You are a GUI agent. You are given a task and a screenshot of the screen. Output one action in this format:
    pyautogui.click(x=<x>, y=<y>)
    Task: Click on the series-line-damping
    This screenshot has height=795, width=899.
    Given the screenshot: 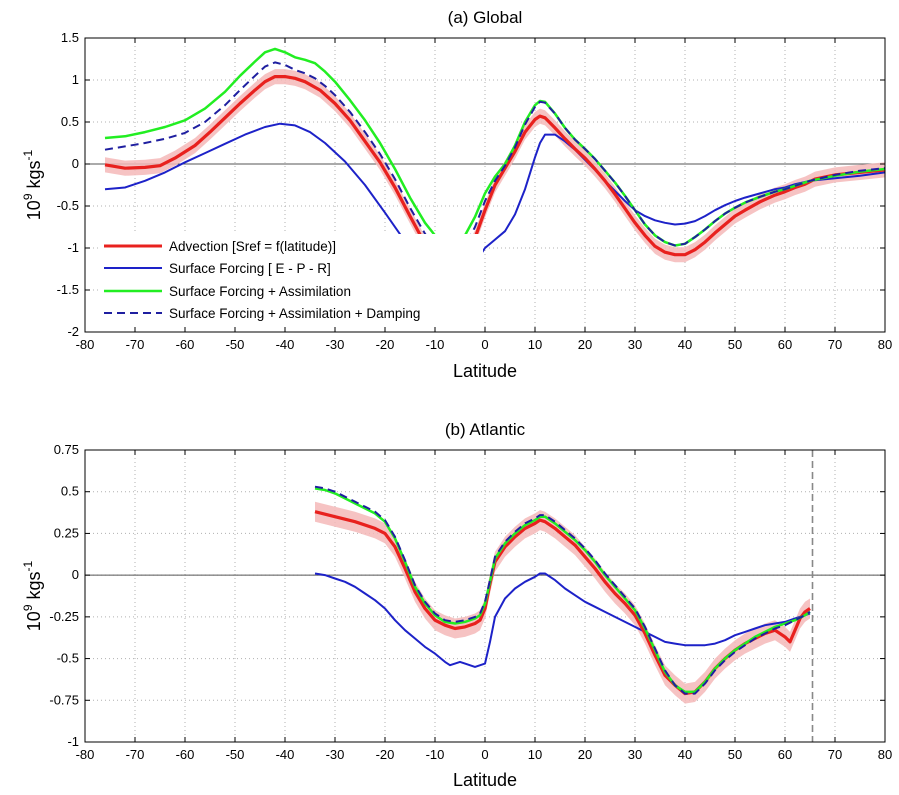 What is the action you would take?
    pyautogui.click(x=562, y=590)
    